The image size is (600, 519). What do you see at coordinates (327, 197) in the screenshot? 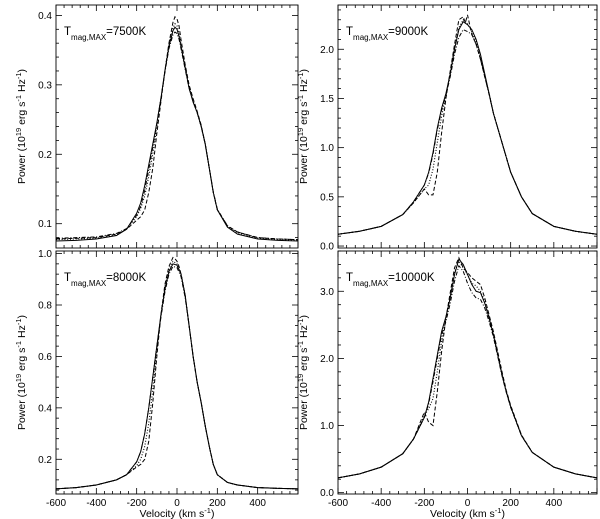
I see `y-tick-label: 0.5` at bounding box center [327, 197].